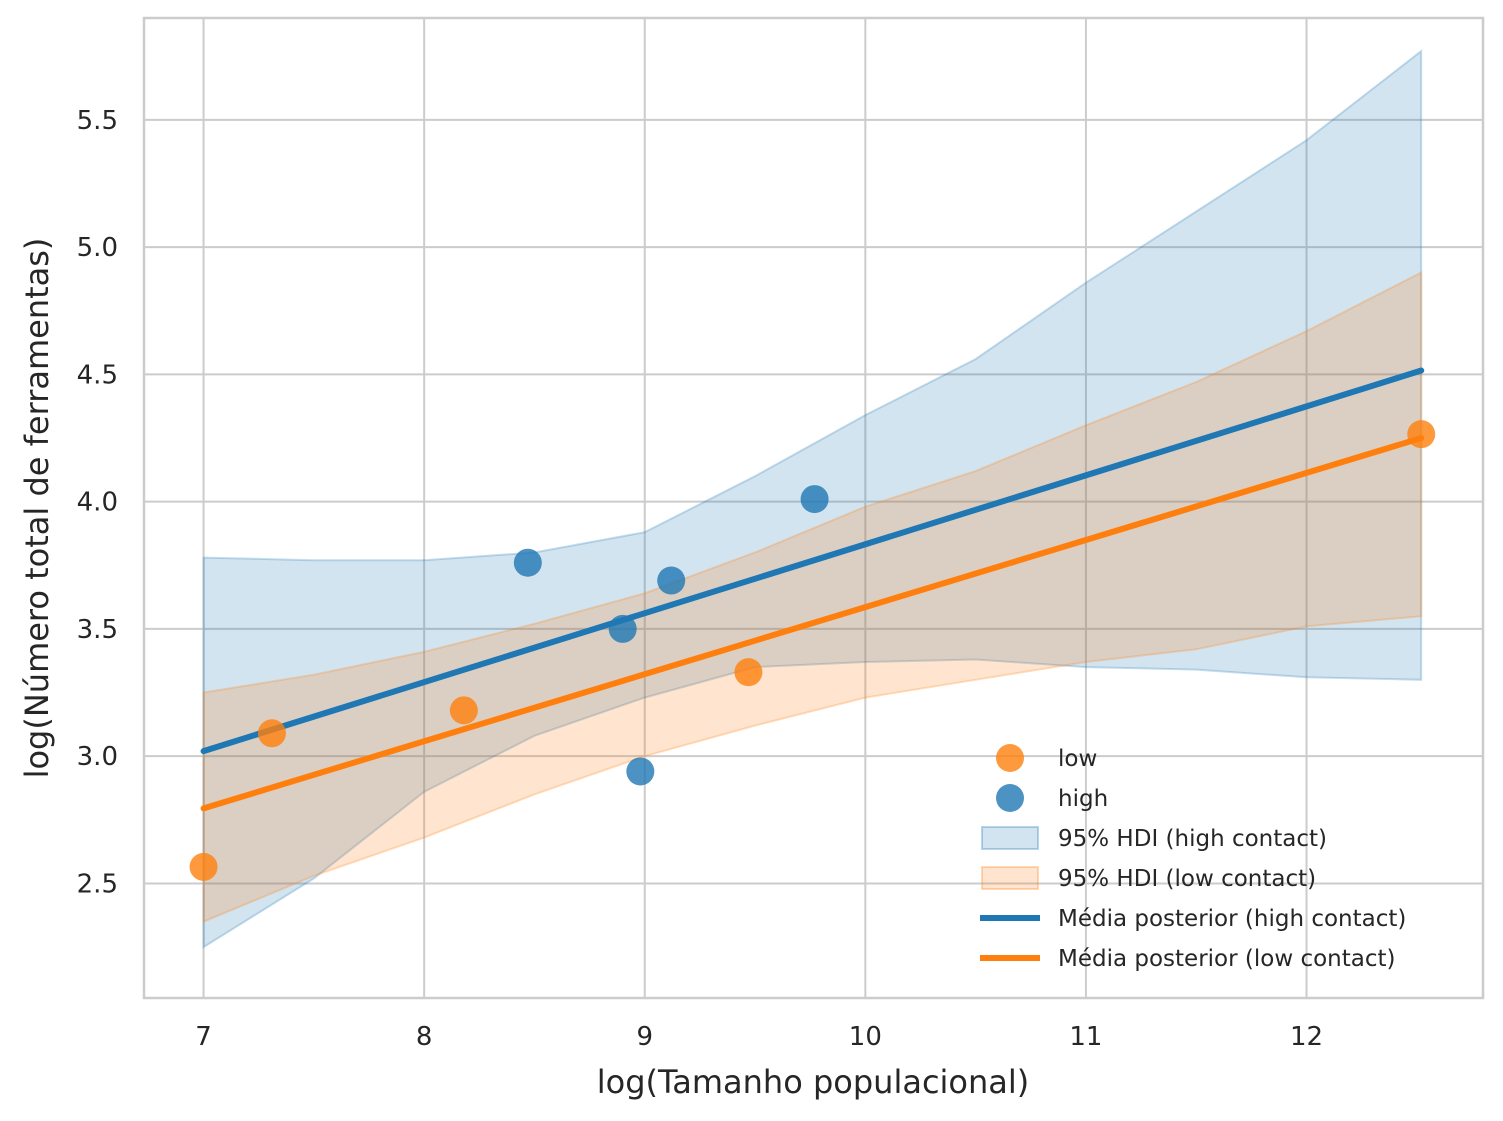  What do you see at coordinates (97, 375) in the screenshot?
I see `y-tick-label: 4.5` at bounding box center [97, 375].